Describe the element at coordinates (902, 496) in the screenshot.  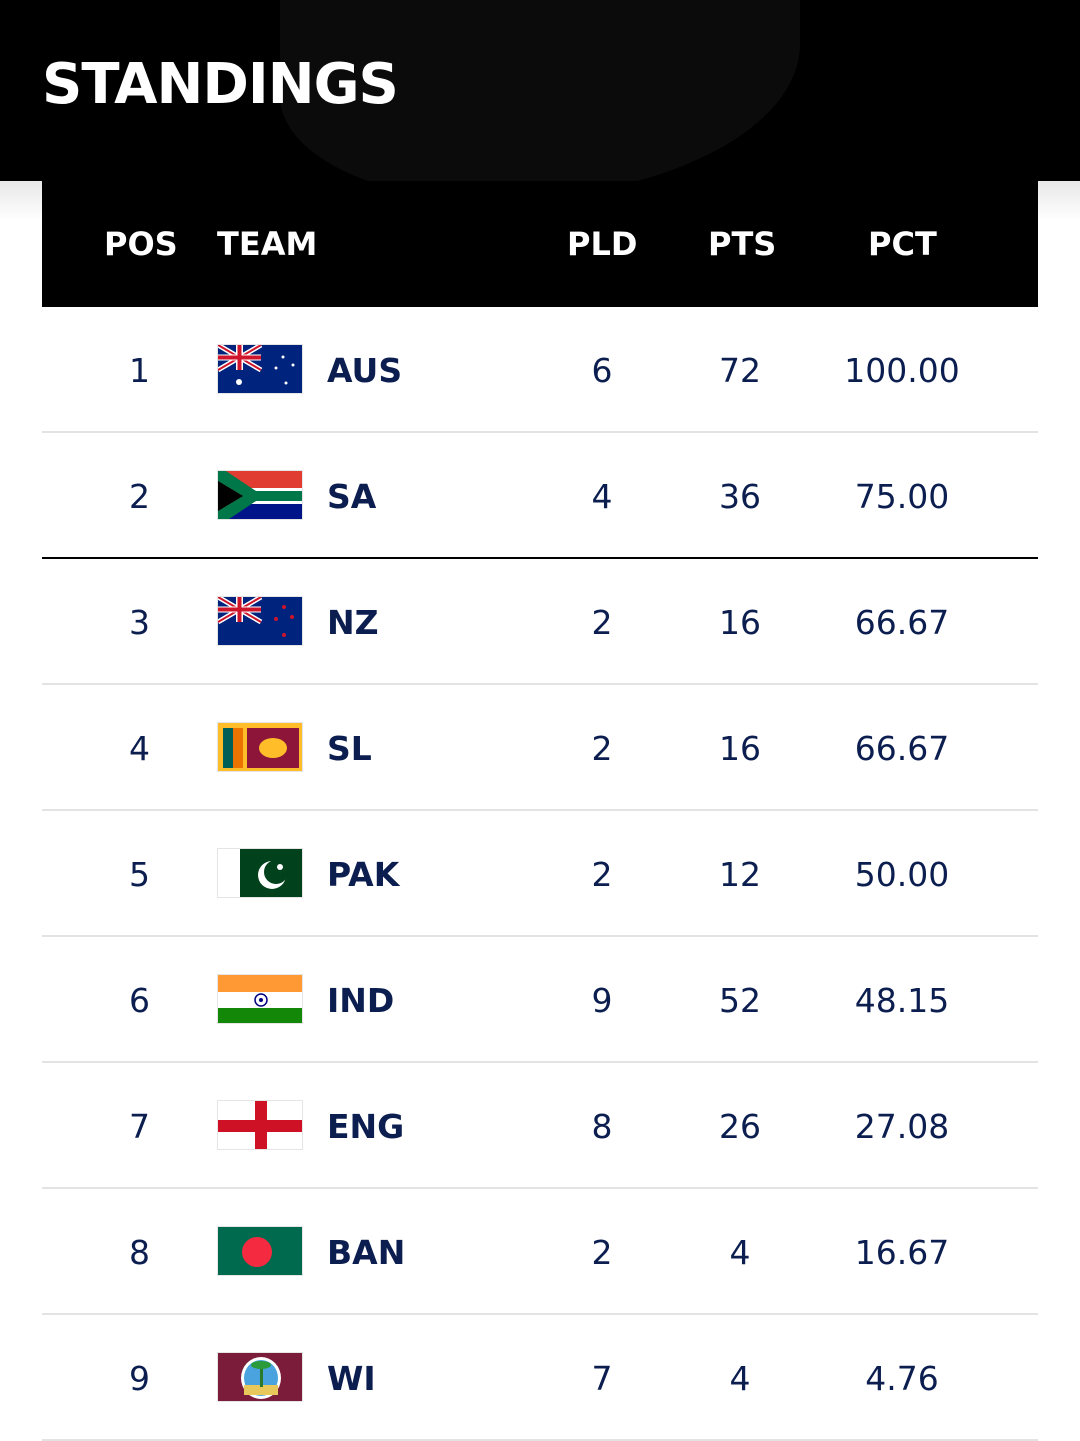
I see `percentage: 75.00` at that location.